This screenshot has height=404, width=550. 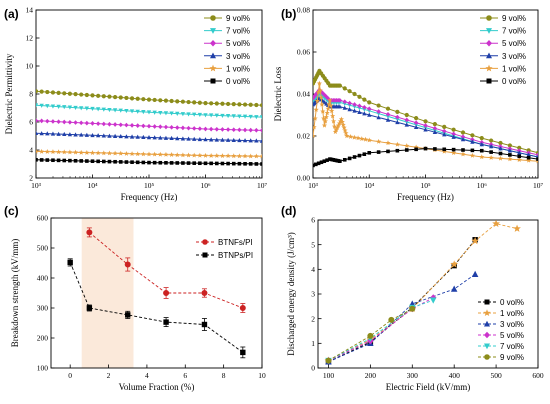 What do you see at coordinates (149, 153) in the screenshot?
I see `series-1-vol-` at bounding box center [149, 153].